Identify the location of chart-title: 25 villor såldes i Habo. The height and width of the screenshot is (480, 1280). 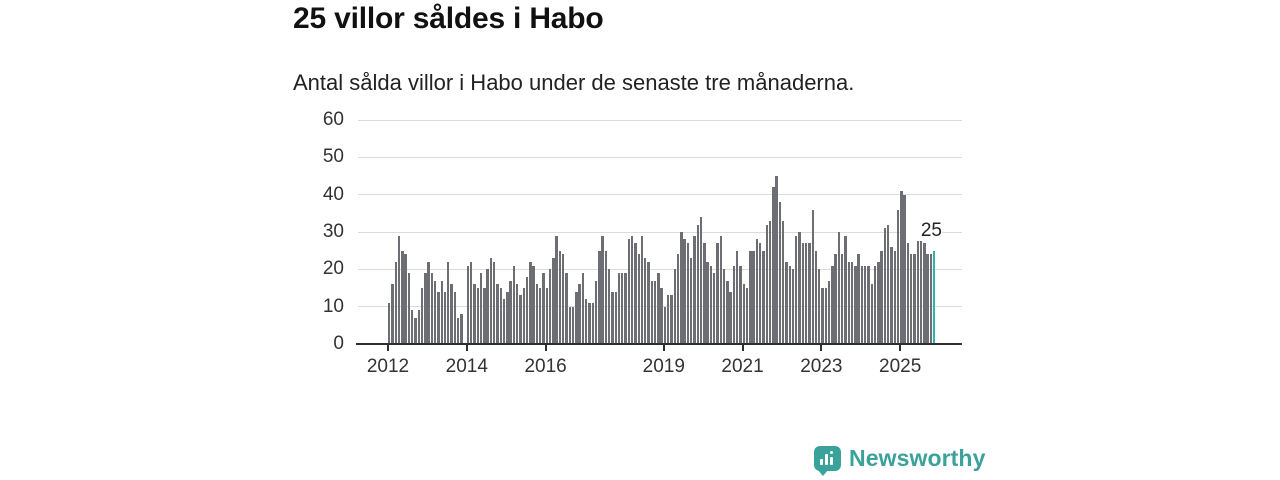
(448, 18).